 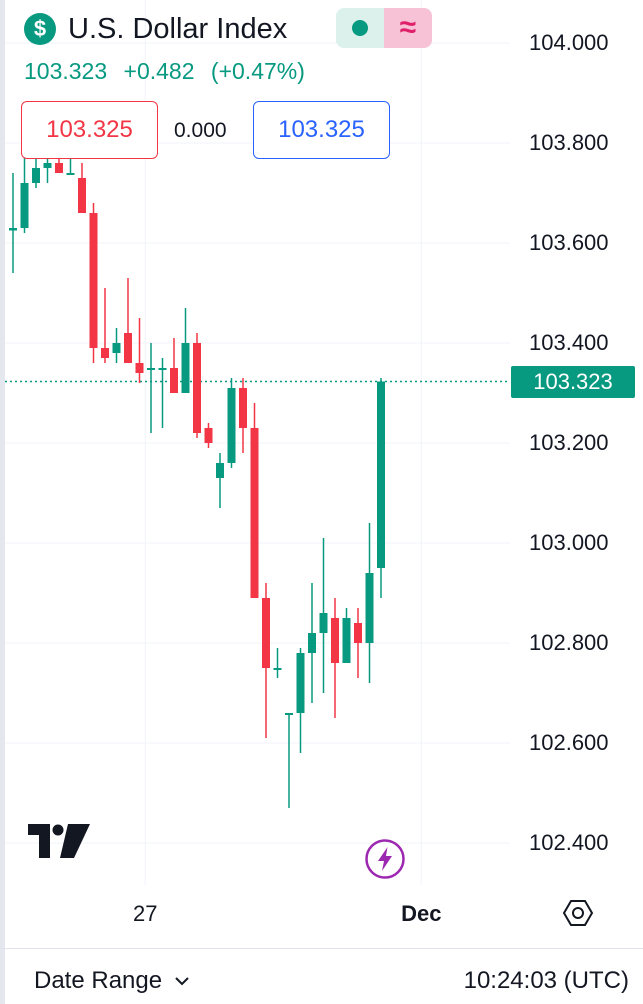 What do you see at coordinates (89, 130) in the screenshot?
I see `sell-bid-box: 103.325` at bounding box center [89, 130].